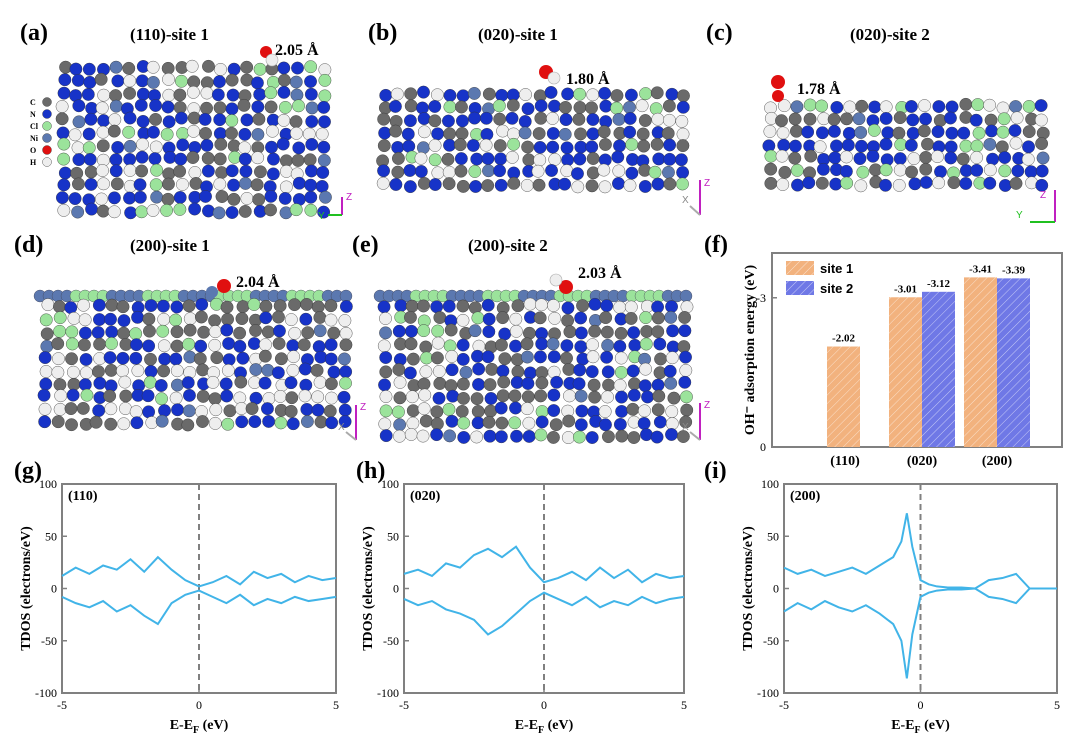 The height and width of the screenshot is (747, 1080). I want to click on structure-title-c: (020)-site 2, so click(890, 34).